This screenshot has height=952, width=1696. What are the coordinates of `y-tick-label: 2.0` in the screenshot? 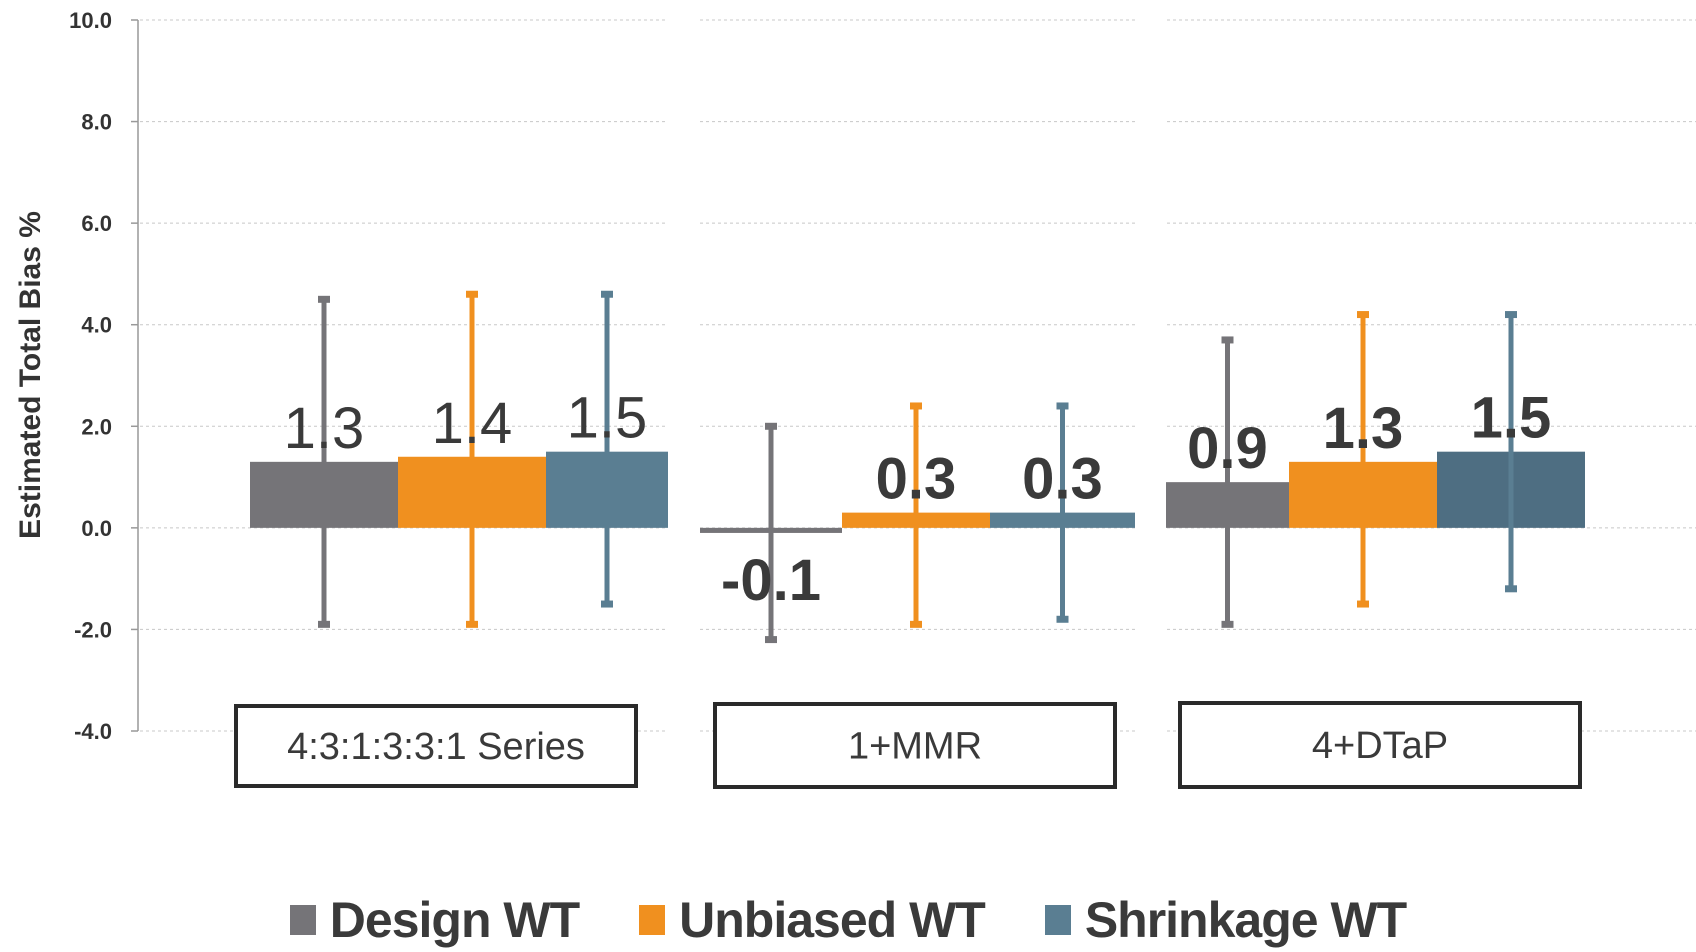 It's located at (96, 426).